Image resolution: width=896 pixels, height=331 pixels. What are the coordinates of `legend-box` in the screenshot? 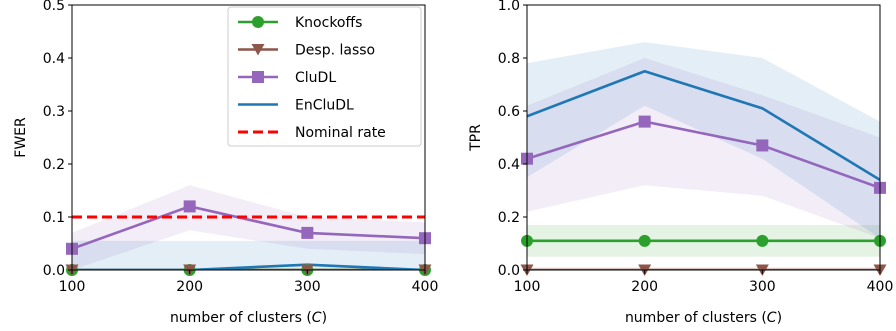 It's located at (324, 76).